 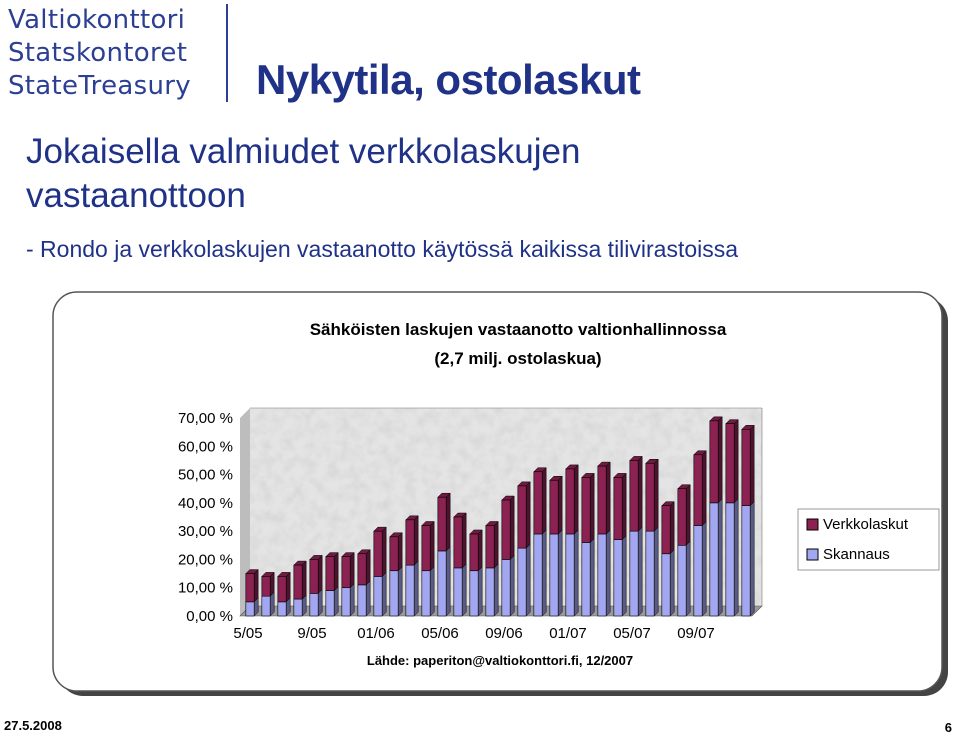 What do you see at coordinates (473, 633) in the screenshot?
I see `x-axis: 5/05 9/05 01/06 05/06 09/06 01/07 05/07 09/07` at bounding box center [473, 633].